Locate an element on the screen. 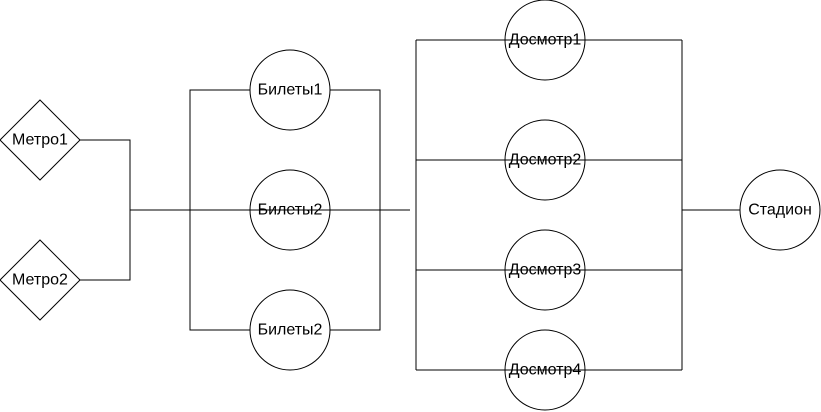 Image resolution: width=821 pixels, height=412 pixels. node-dosmotr3: Досмотр3 is located at coordinates (545, 270).